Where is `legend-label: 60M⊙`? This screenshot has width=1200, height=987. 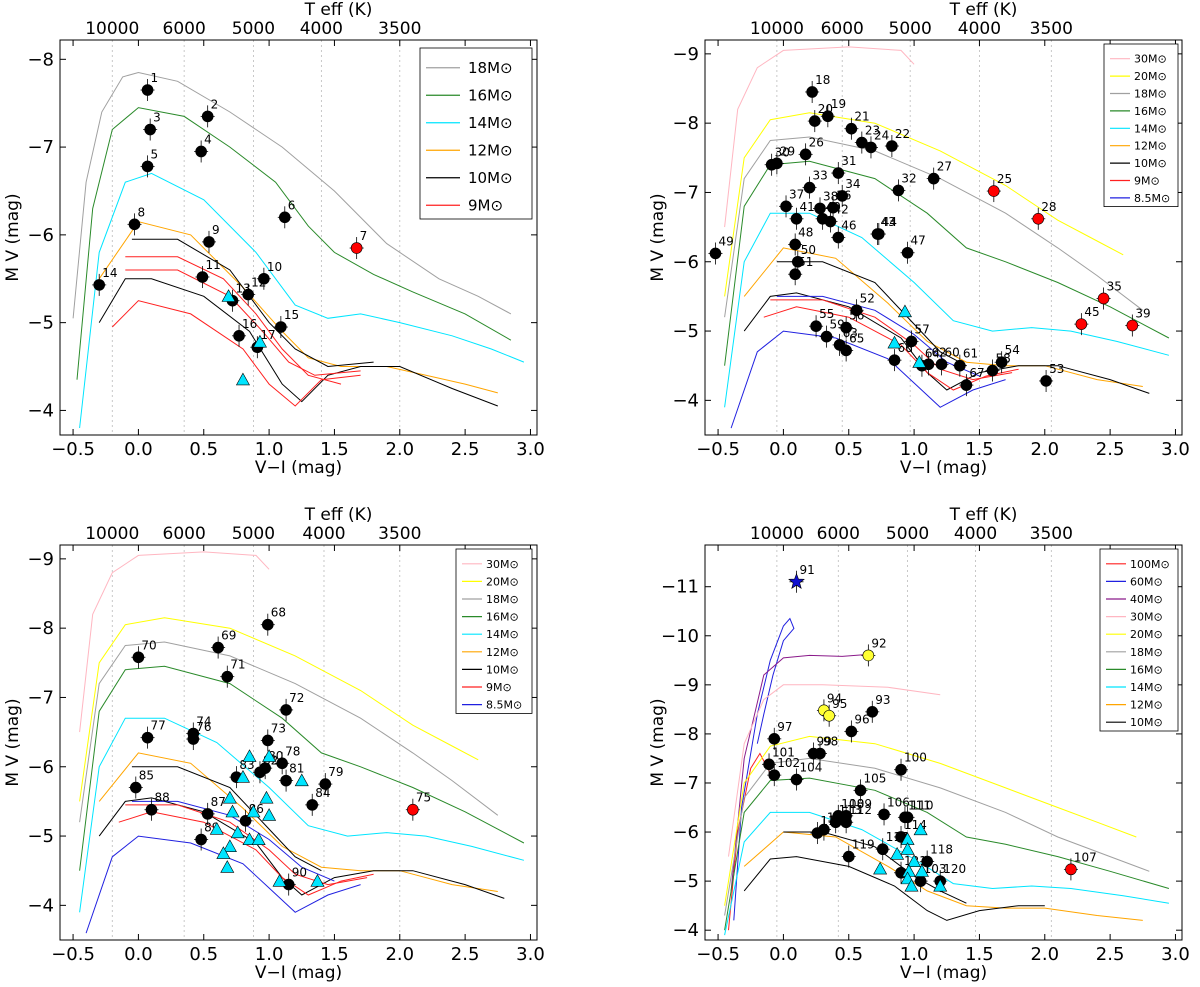
legend-label: 60M⊙ is located at coordinates (1146, 581).